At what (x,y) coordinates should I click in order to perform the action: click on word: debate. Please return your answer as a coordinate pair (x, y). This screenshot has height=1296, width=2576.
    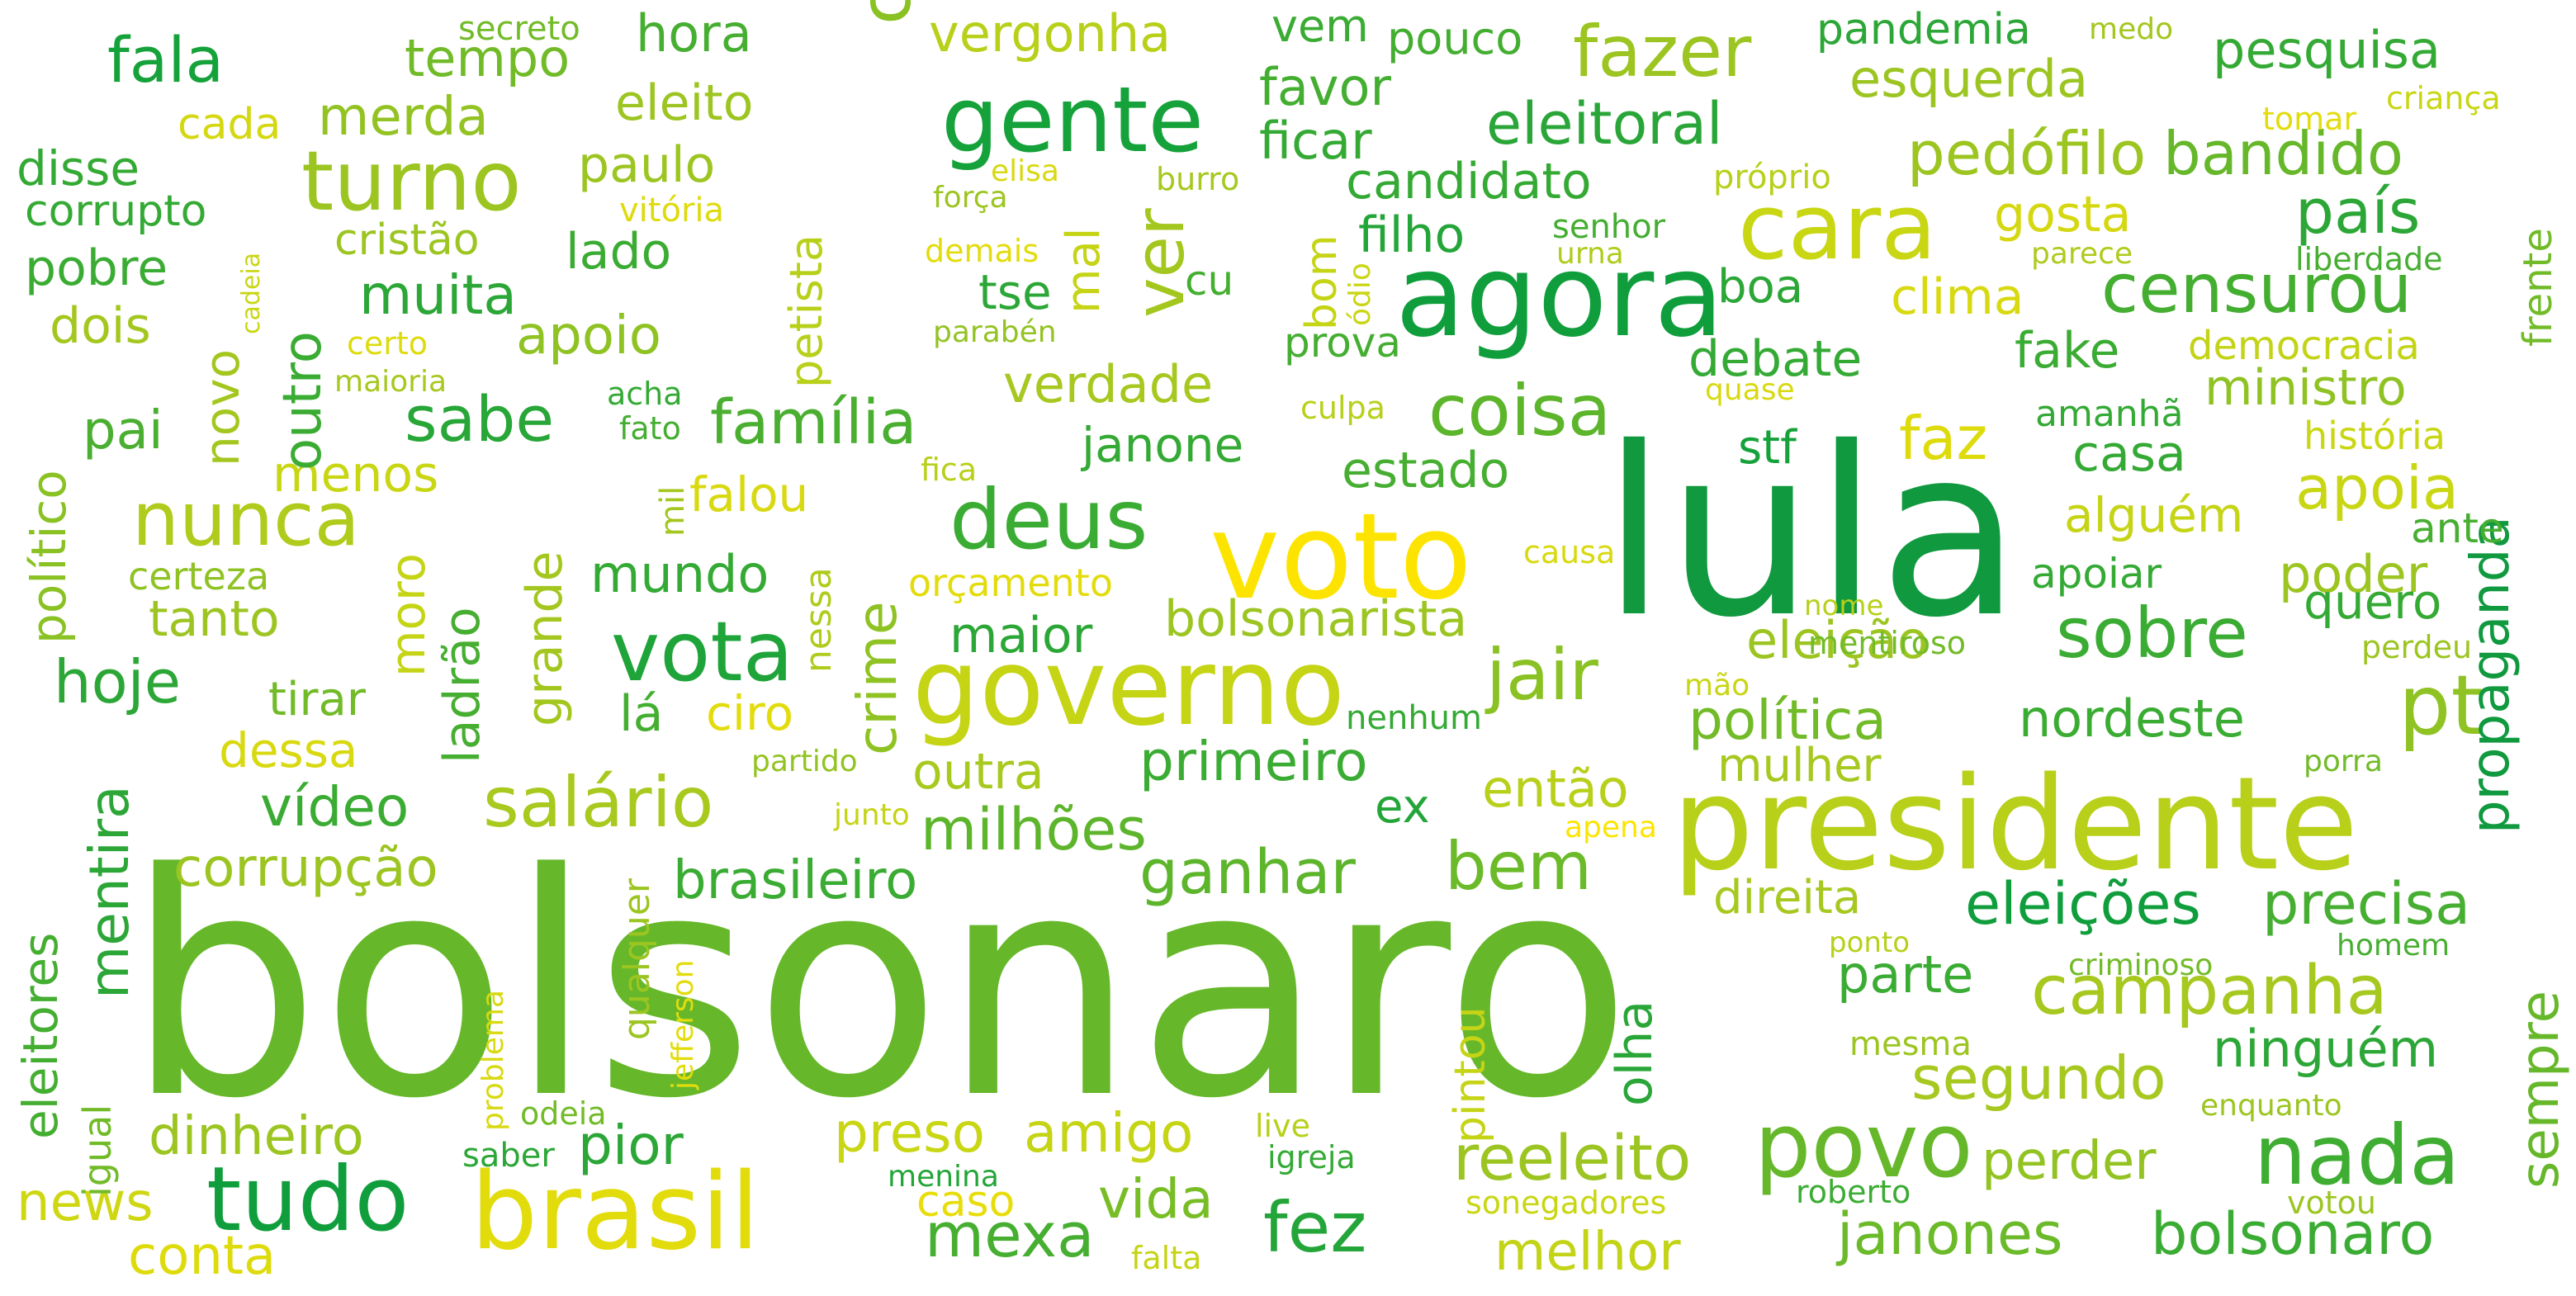
    Looking at the image, I should click on (1775, 359).